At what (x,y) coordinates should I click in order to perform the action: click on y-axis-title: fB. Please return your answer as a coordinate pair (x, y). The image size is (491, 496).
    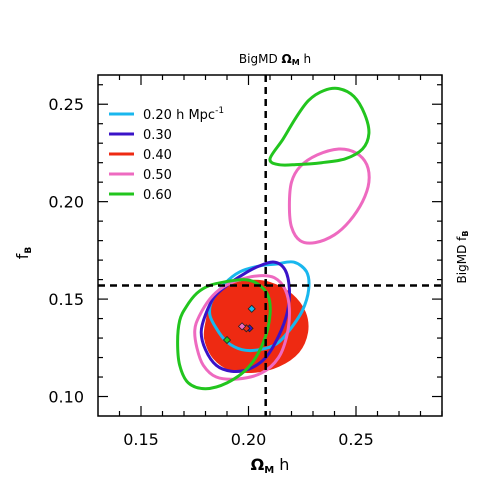
    Looking at the image, I should click on (23, 253).